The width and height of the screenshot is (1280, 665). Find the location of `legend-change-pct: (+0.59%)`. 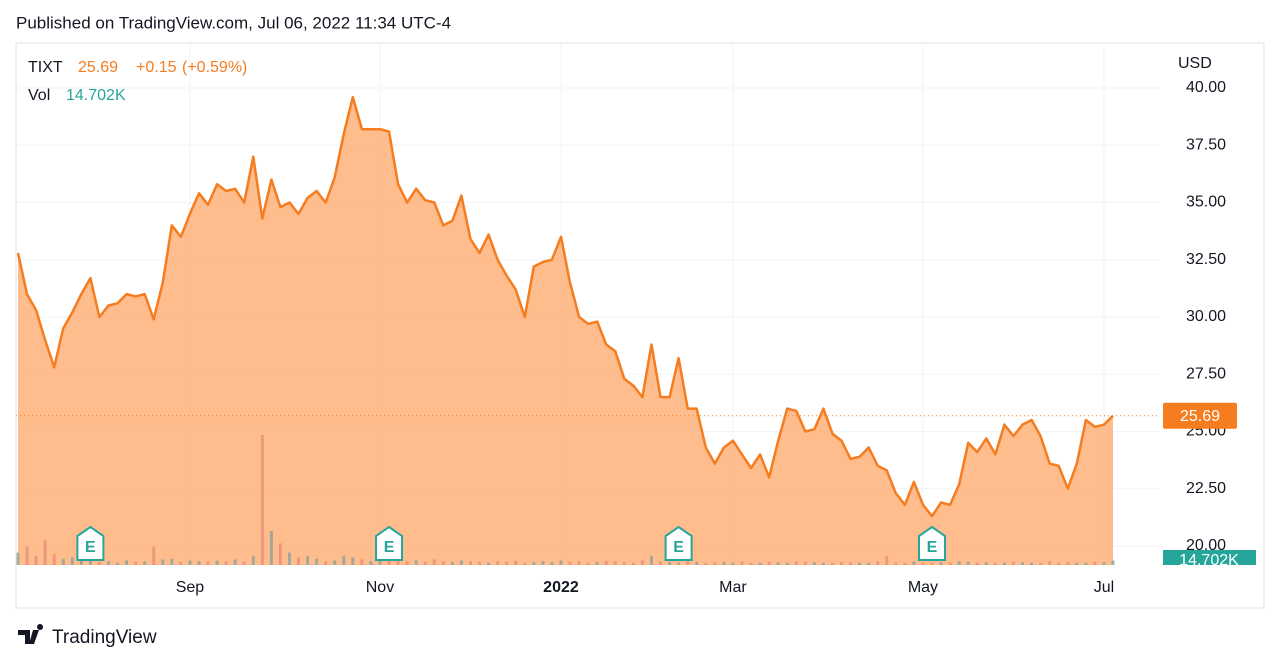

legend-change-pct: (+0.59%) is located at coordinates (214, 67).